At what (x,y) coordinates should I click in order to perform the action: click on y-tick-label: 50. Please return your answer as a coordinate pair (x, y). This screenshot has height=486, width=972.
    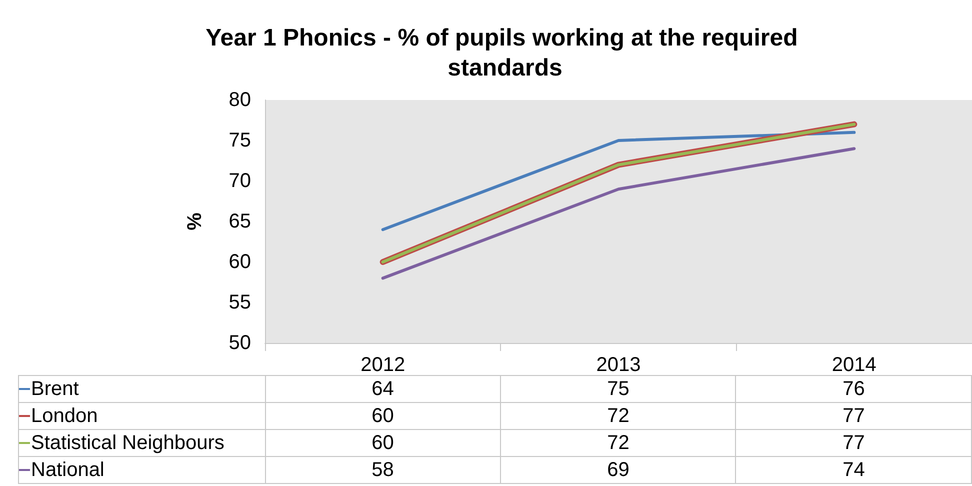
    Looking at the image, I should click on (239, 343).